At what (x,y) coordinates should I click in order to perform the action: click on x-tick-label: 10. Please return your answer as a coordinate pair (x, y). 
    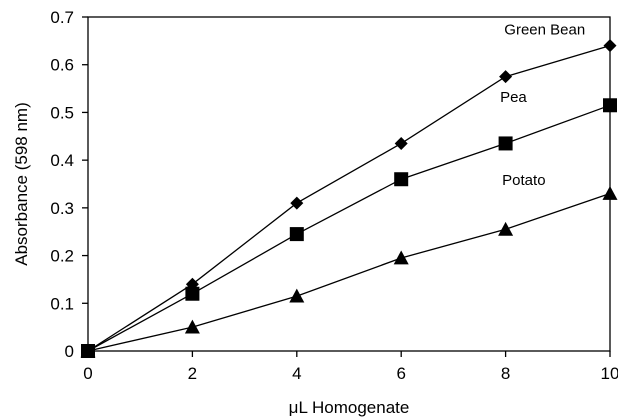
    Looking at the image, I should click on (609, 373).